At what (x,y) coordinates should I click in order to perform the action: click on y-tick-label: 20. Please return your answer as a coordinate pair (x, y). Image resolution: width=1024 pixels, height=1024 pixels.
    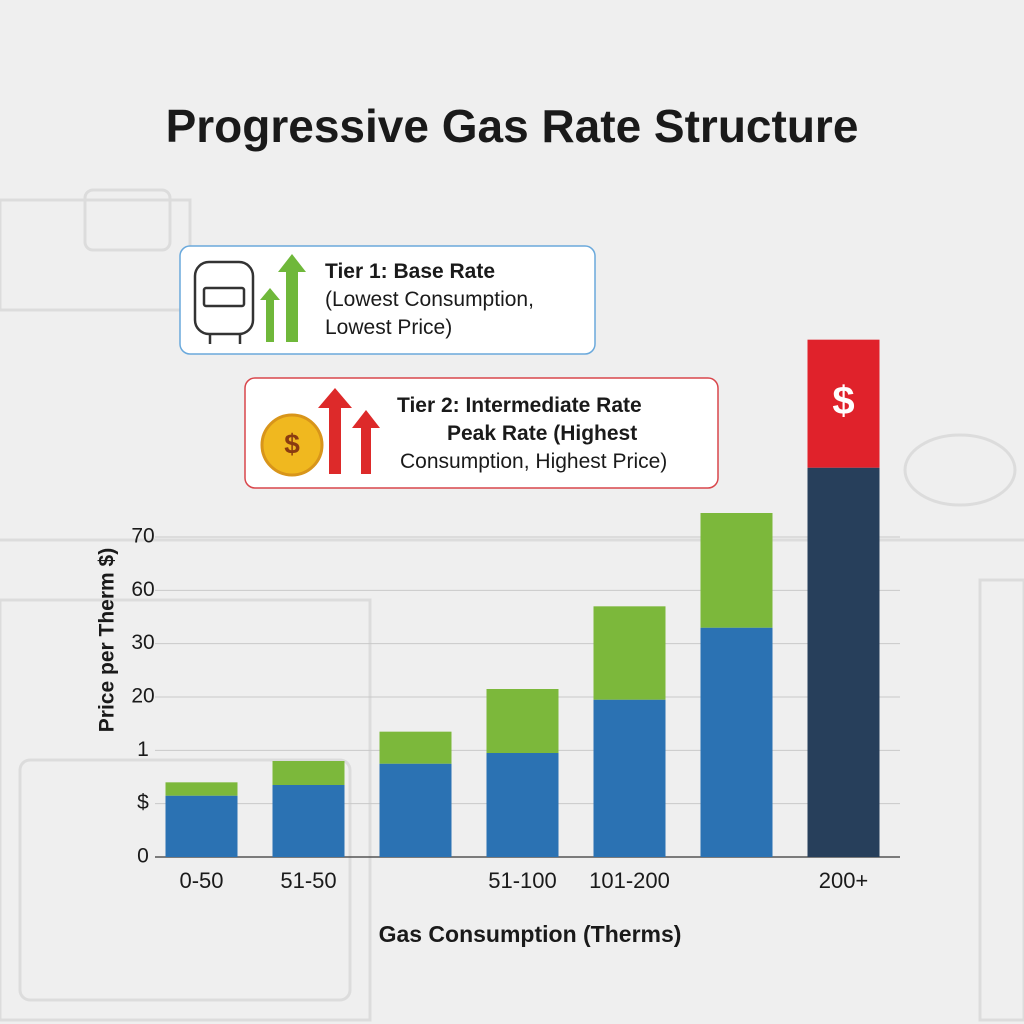
    Looking at the image, I should click on (142, 696).